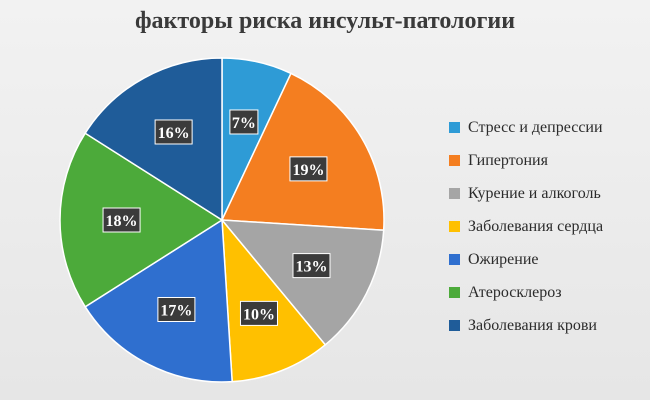 This screenshot has width=650, height=400. I want to click on legend-label: Заболевания сердца, so click(536, 226).